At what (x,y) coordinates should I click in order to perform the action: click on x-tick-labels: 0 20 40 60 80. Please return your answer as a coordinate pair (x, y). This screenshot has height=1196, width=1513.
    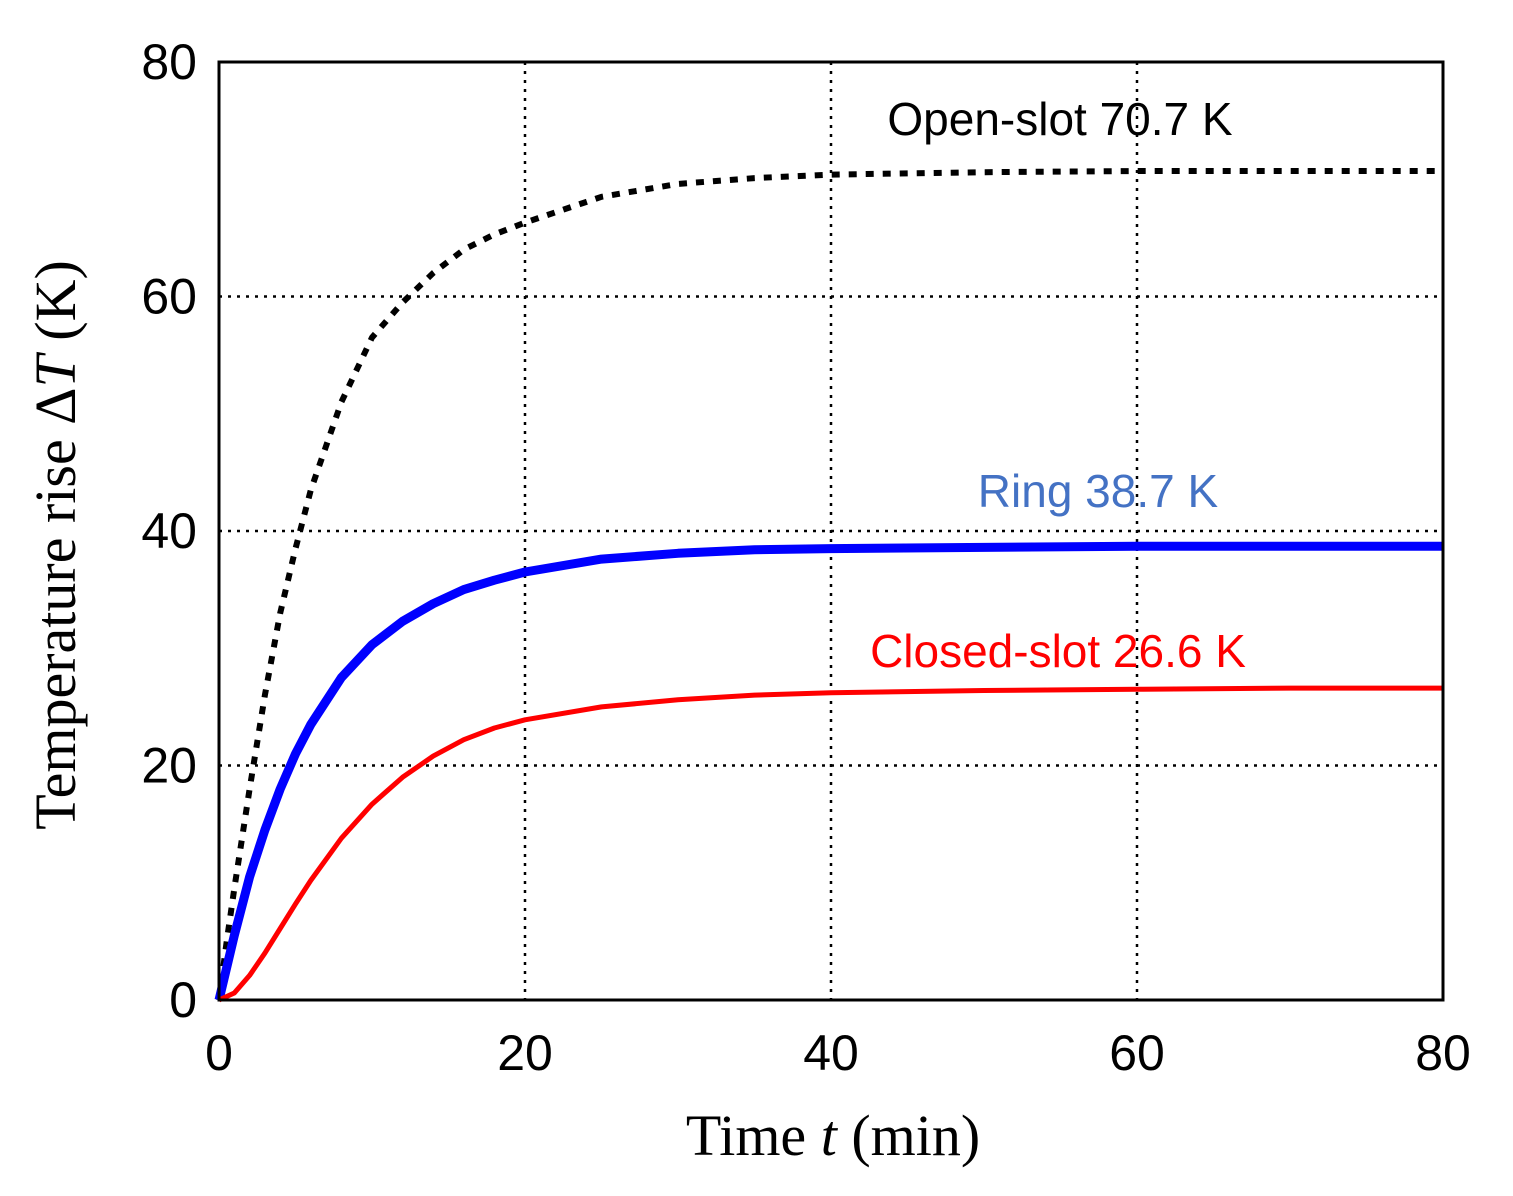
    Looking at the image, I should click on (838, 1053).